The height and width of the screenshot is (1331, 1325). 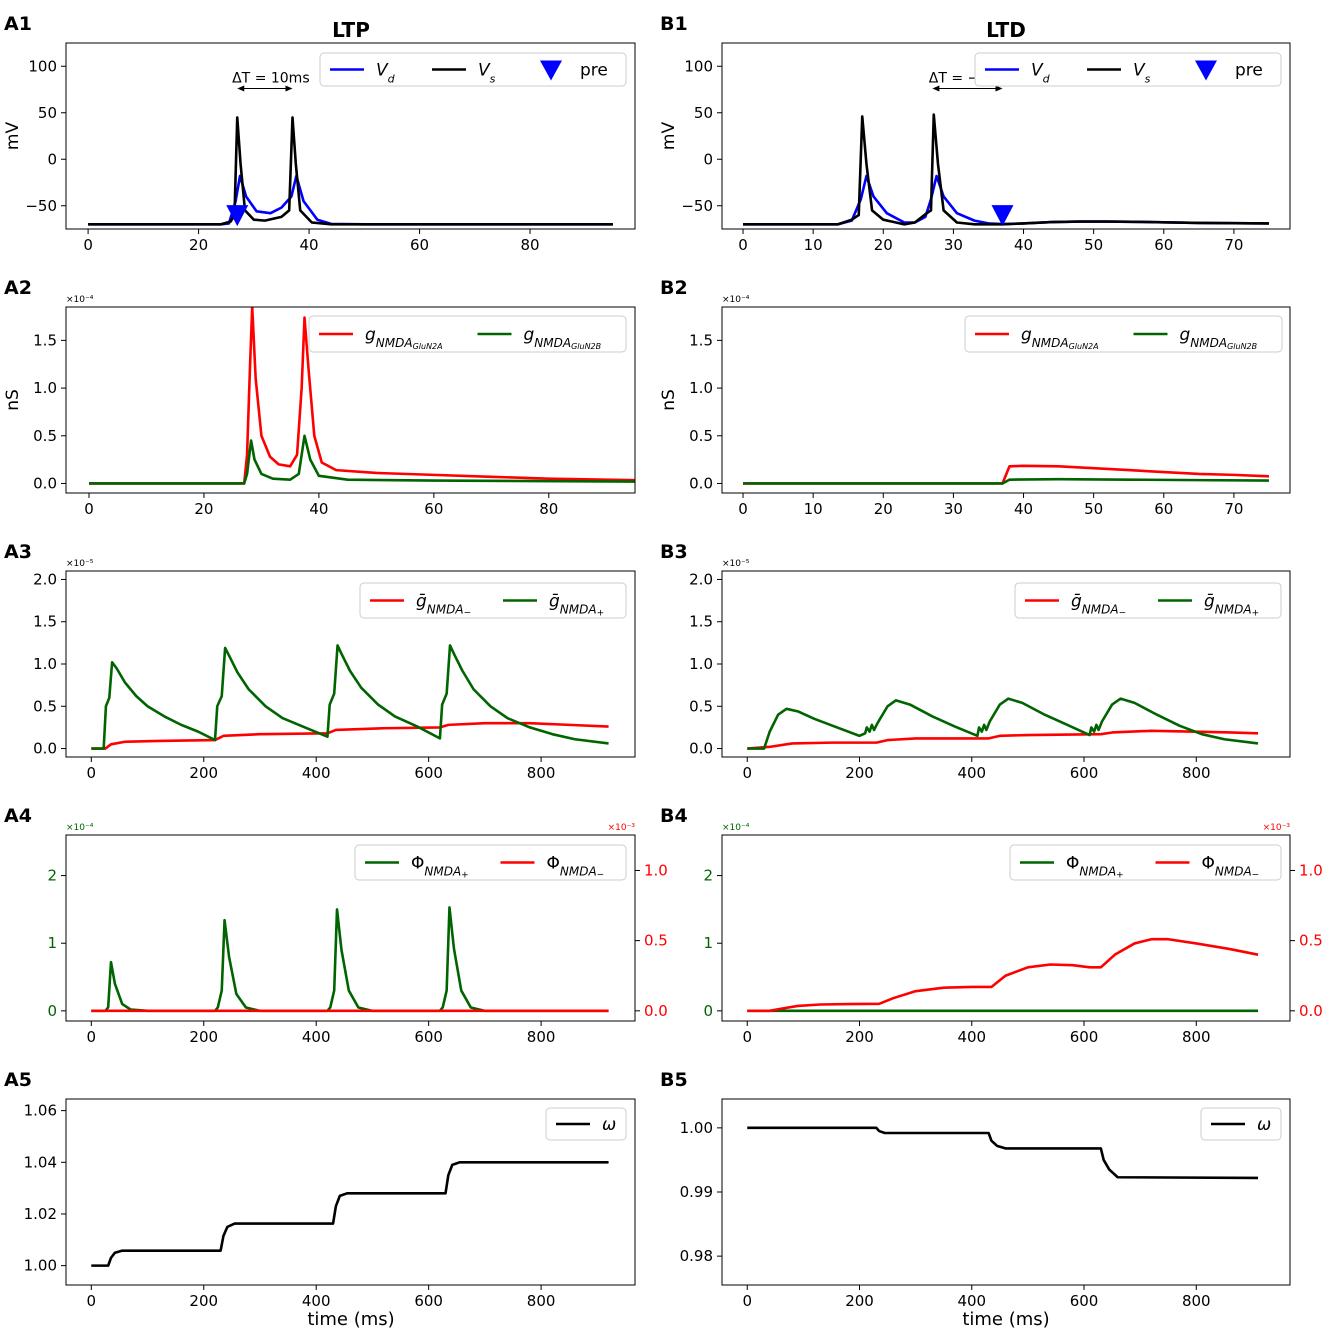 What do you see at coordinates (52, 943) in the screenshot?
I see `y-tick-label-a4: 1` at bounding box center [52, 943].